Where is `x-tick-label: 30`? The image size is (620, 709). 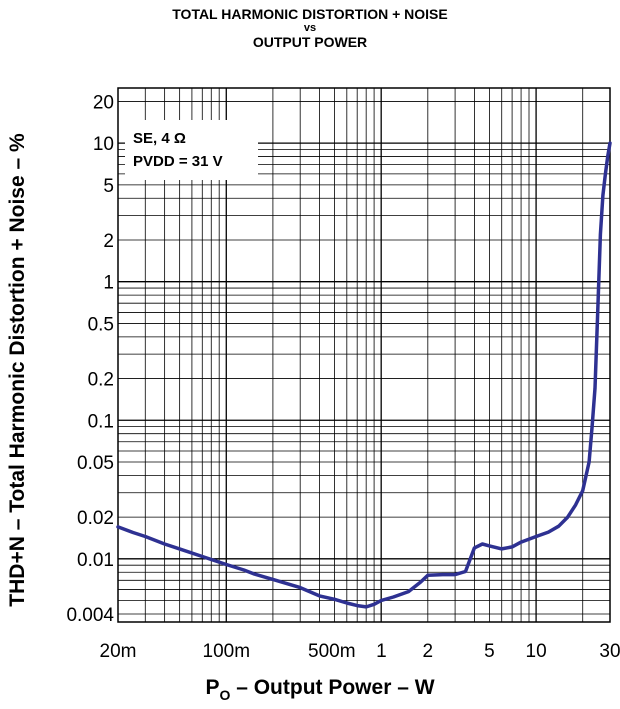
x-tick-label: 30 is located at coordinates (609, 651).